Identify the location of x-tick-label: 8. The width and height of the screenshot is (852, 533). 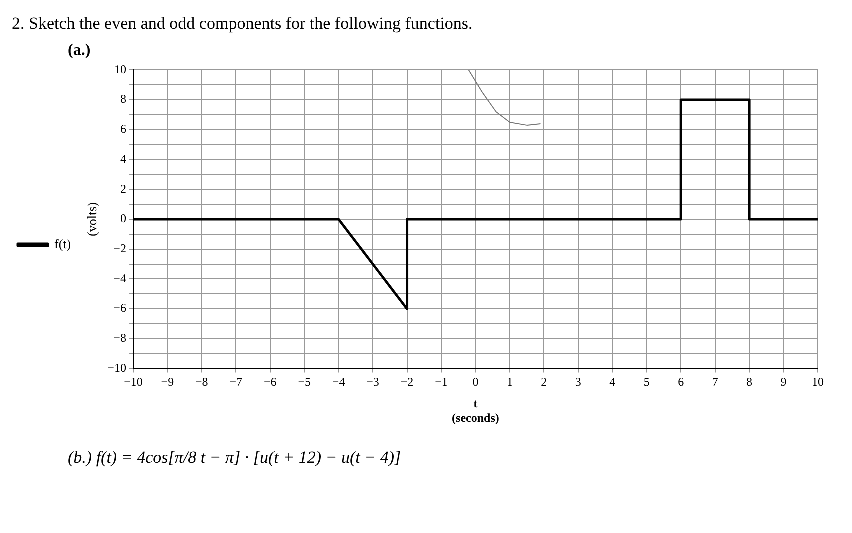
(749, 382).